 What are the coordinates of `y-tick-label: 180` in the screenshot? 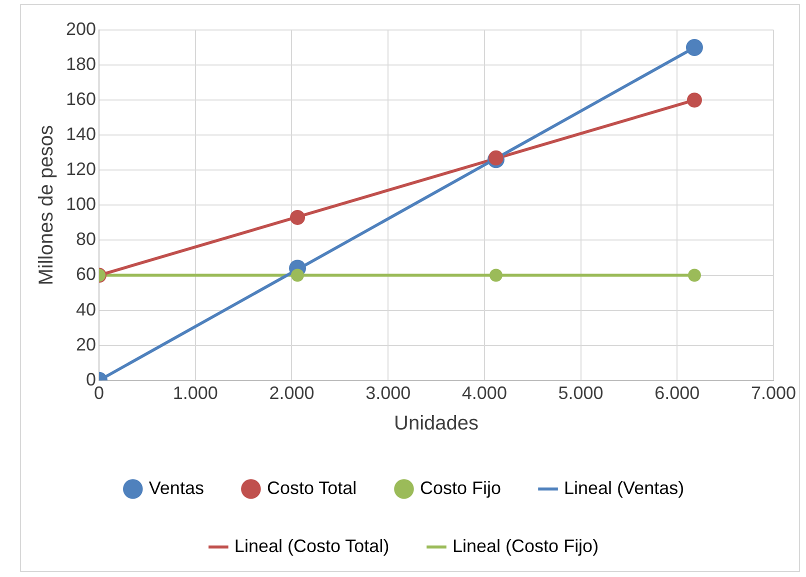 It's located at (81, 64).